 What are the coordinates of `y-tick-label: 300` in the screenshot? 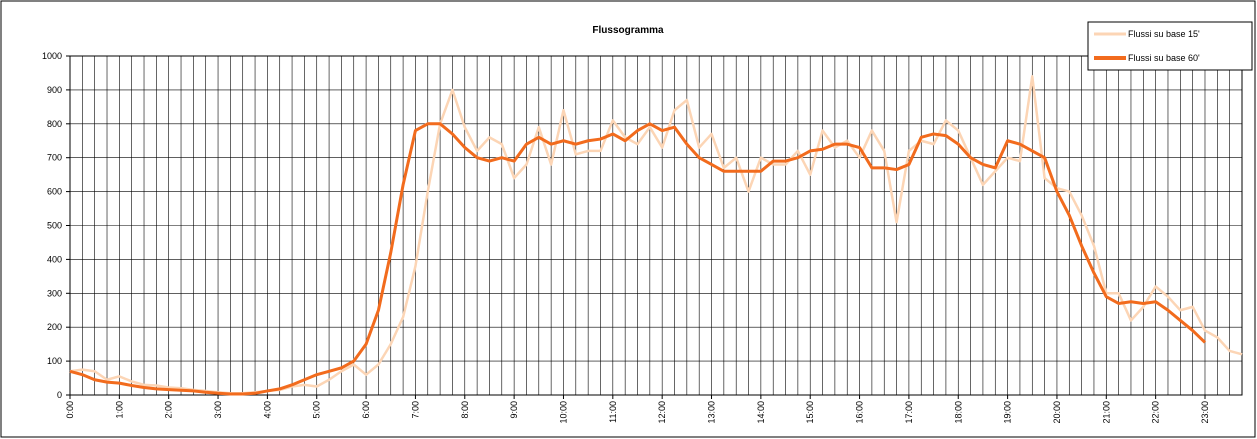 It's located at (54, 293).